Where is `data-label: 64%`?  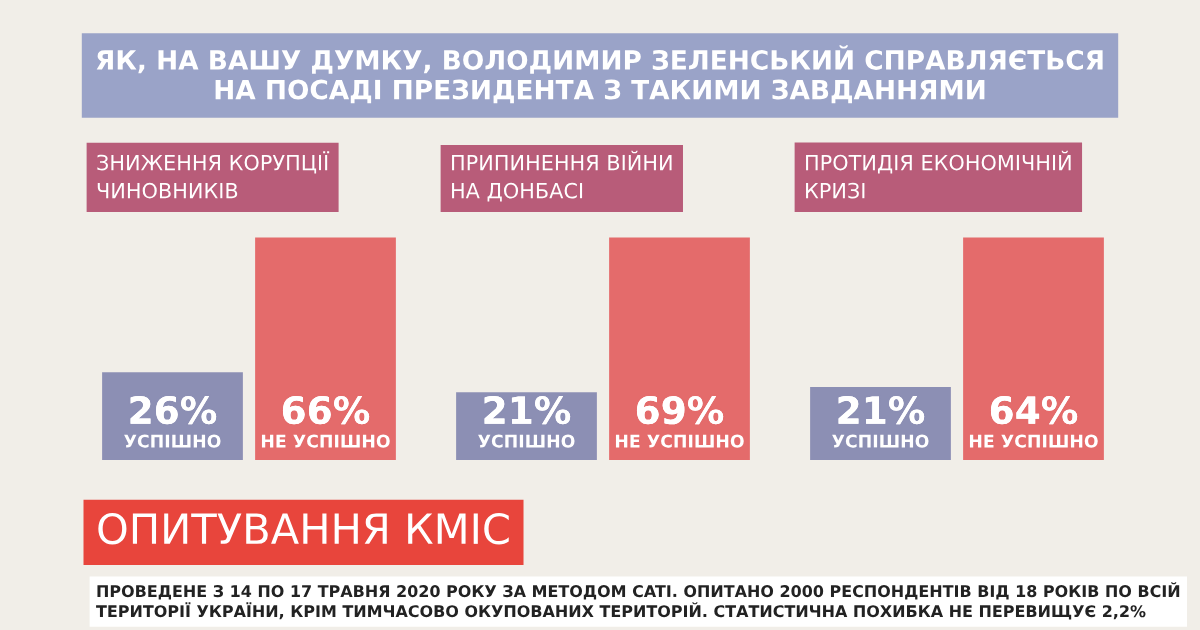 data-label: 64% is located at coordinates (1034, 410).